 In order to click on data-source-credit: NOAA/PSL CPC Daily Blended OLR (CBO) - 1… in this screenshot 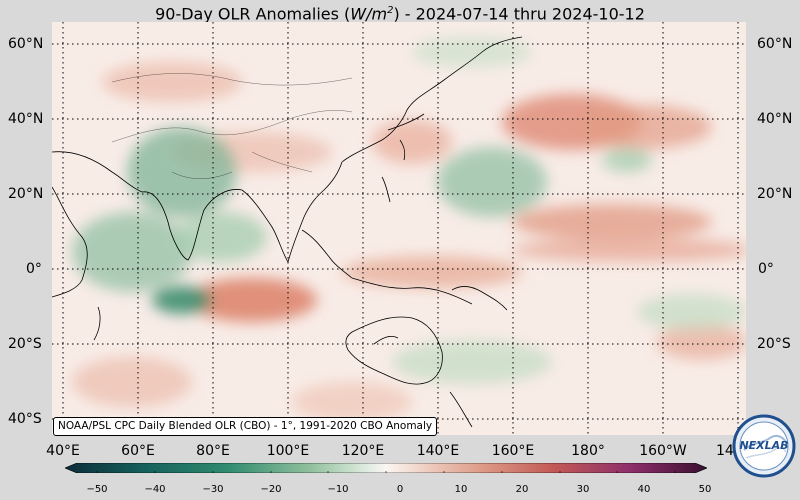, I will do `click(245, 426)`.